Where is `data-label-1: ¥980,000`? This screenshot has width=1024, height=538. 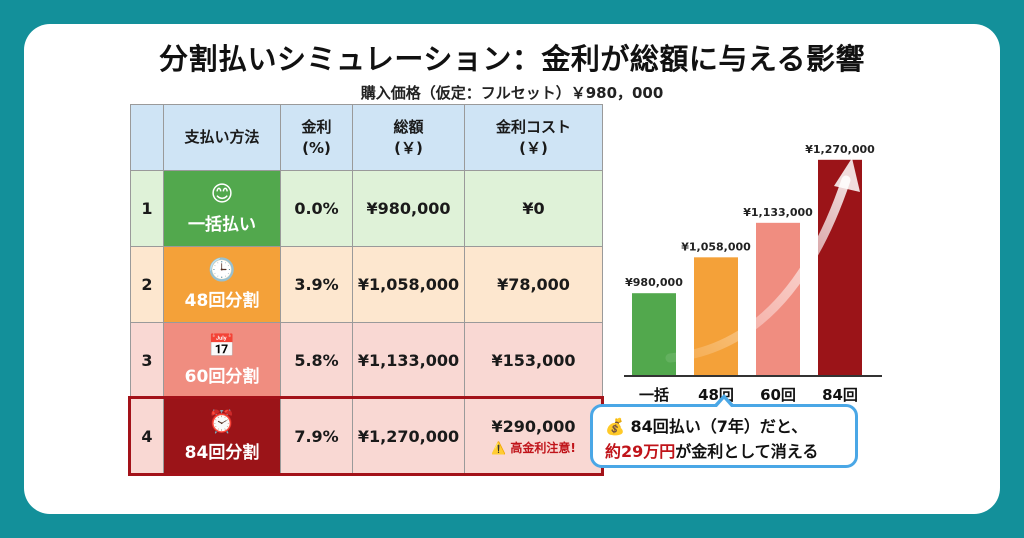
data-label-1: ¥980,000 is located at coordinates (654, 282).